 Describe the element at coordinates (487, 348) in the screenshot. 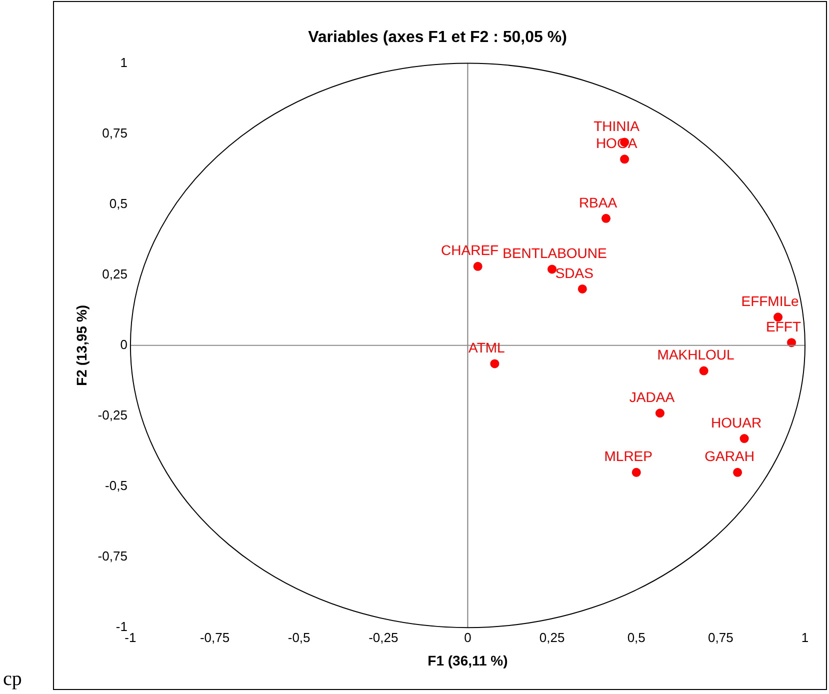

I see `annotation: ATML` at that location.